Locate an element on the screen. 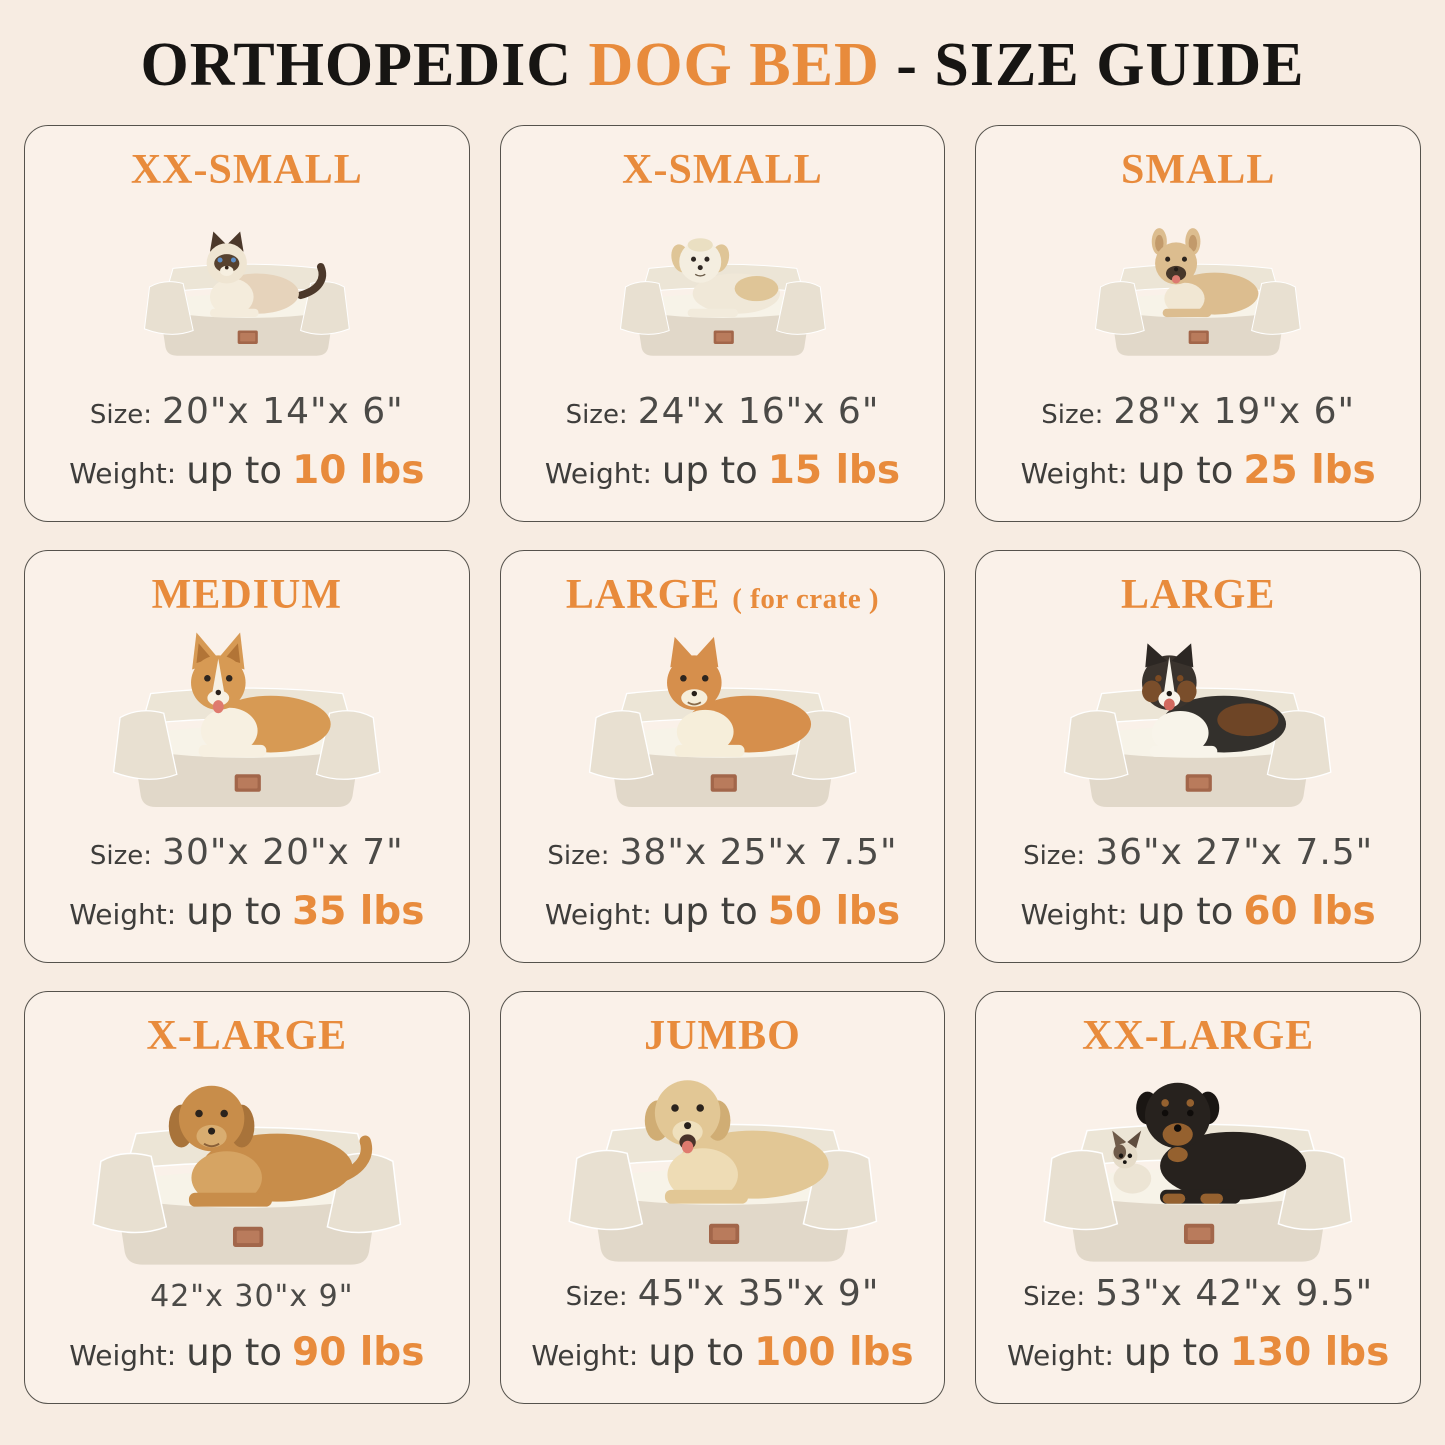 The image size is (1445, 1445). rottweiler-figure is located at coordinates (1221, 1143).